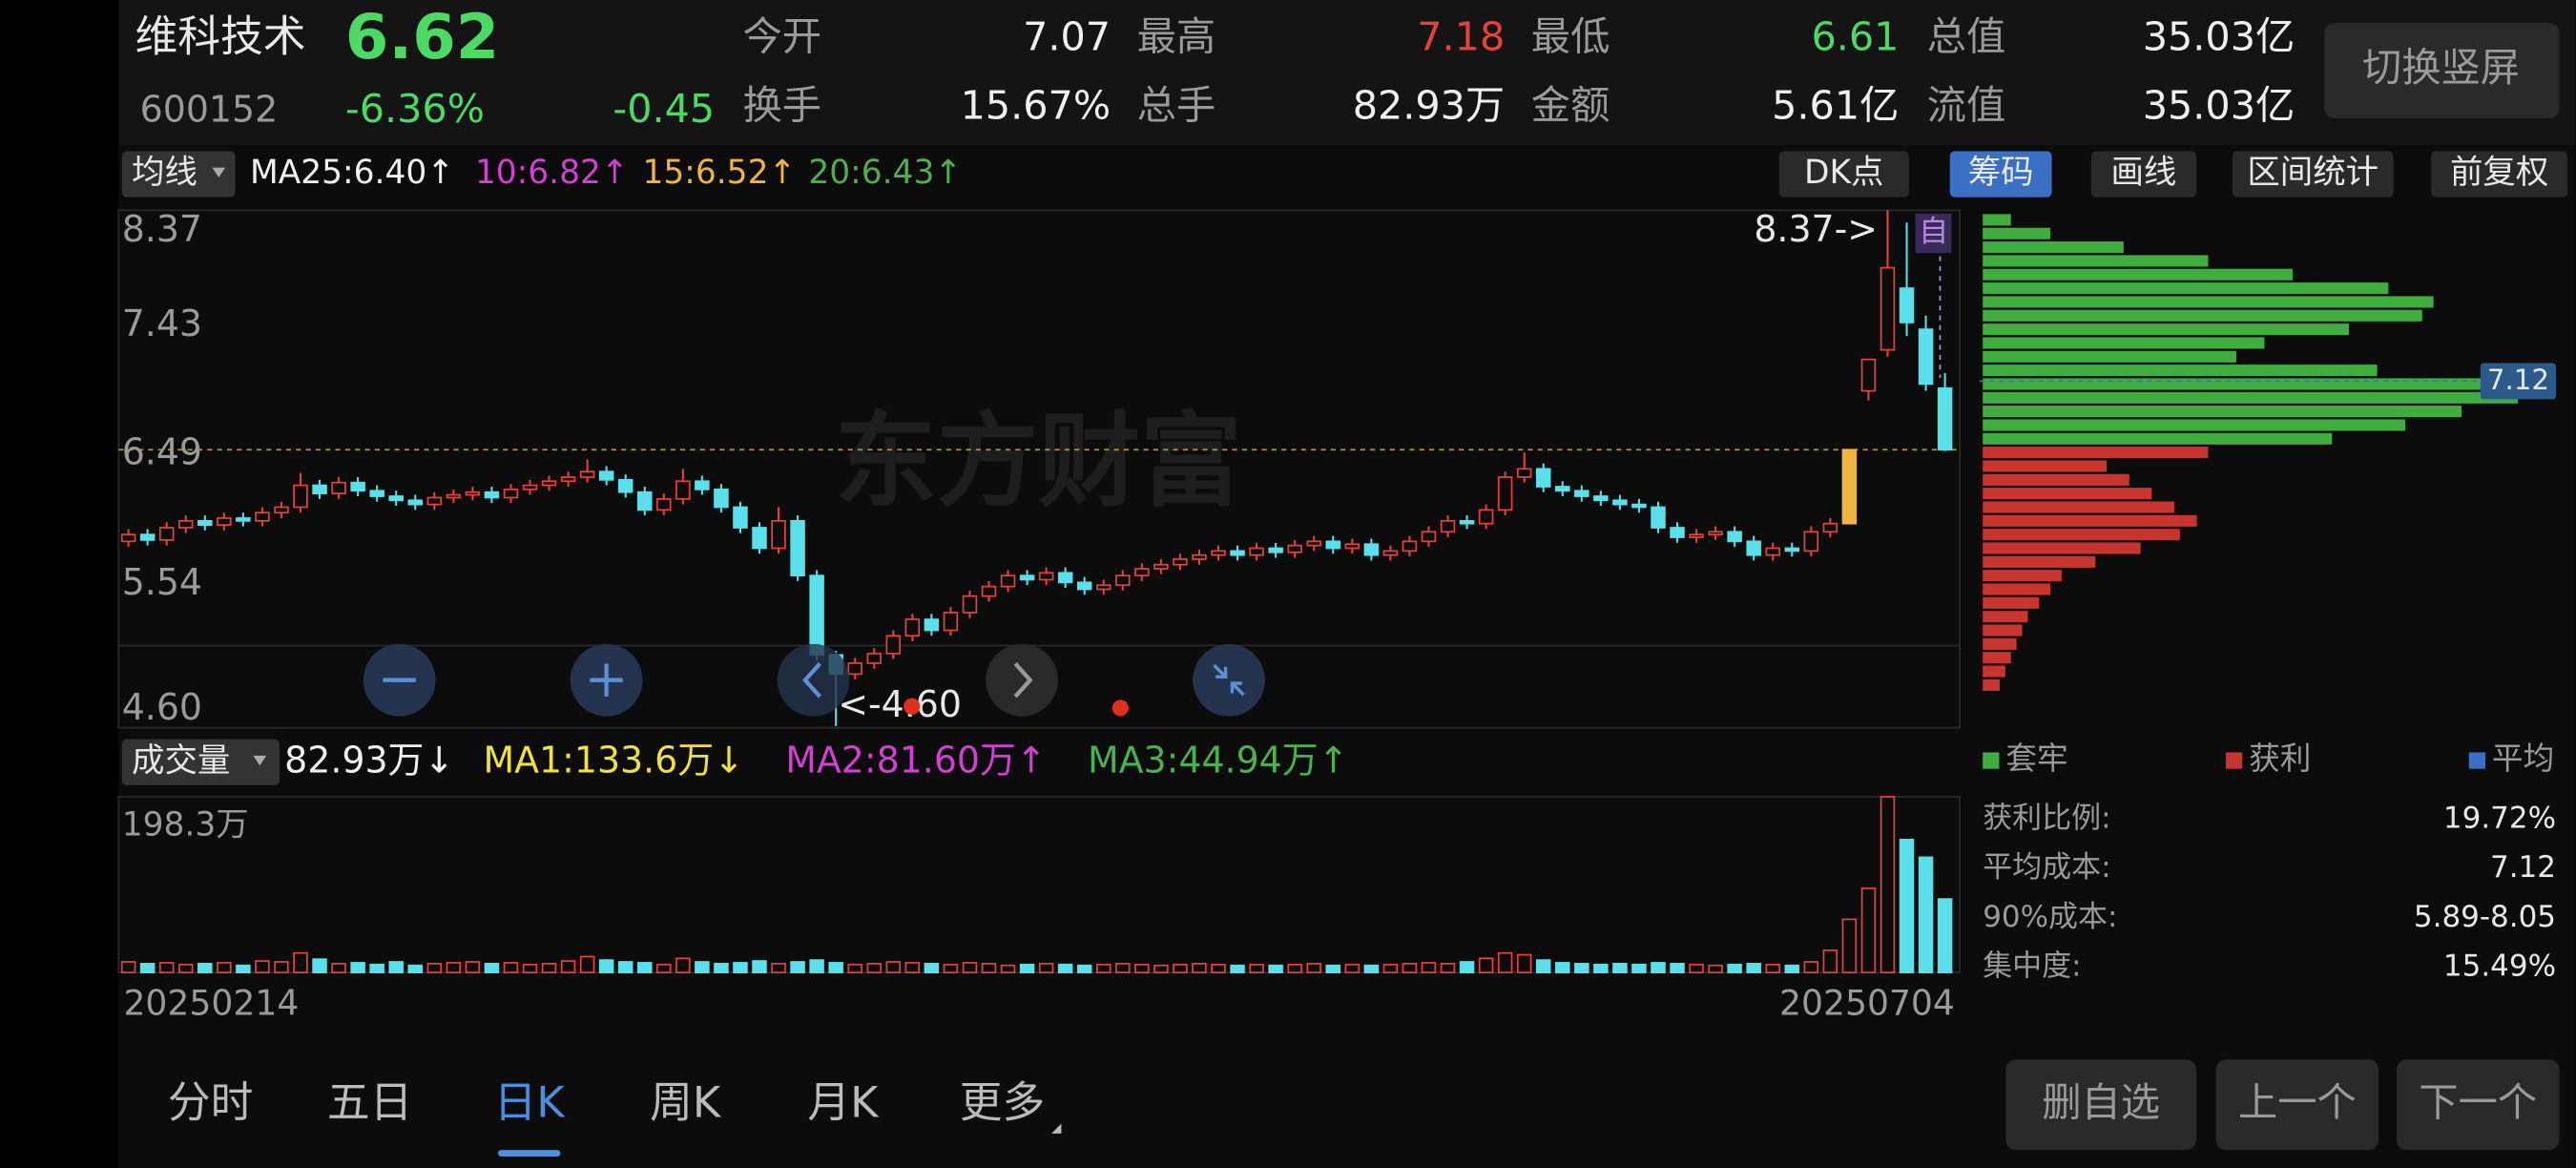 Image resolution: width=2576 pixels, height=1168 pixels. I want to click on period-tab: 日K, so click(530, 1102).